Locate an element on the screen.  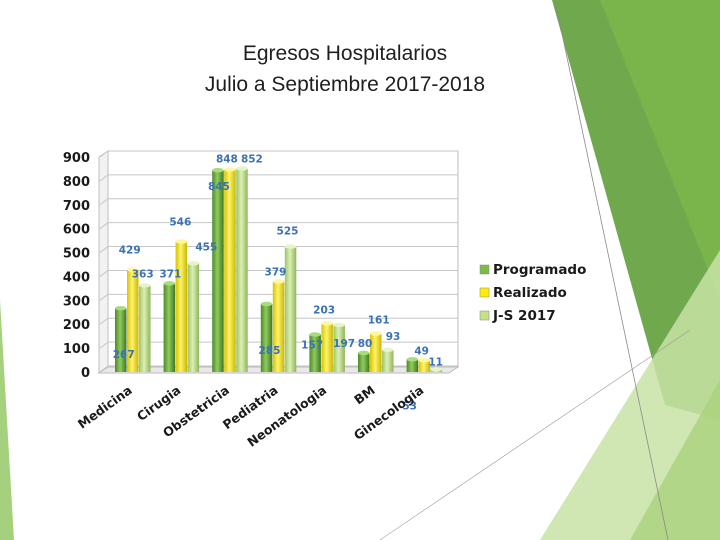
bar-programado-obstetricia is located at coordinates (218, 271).